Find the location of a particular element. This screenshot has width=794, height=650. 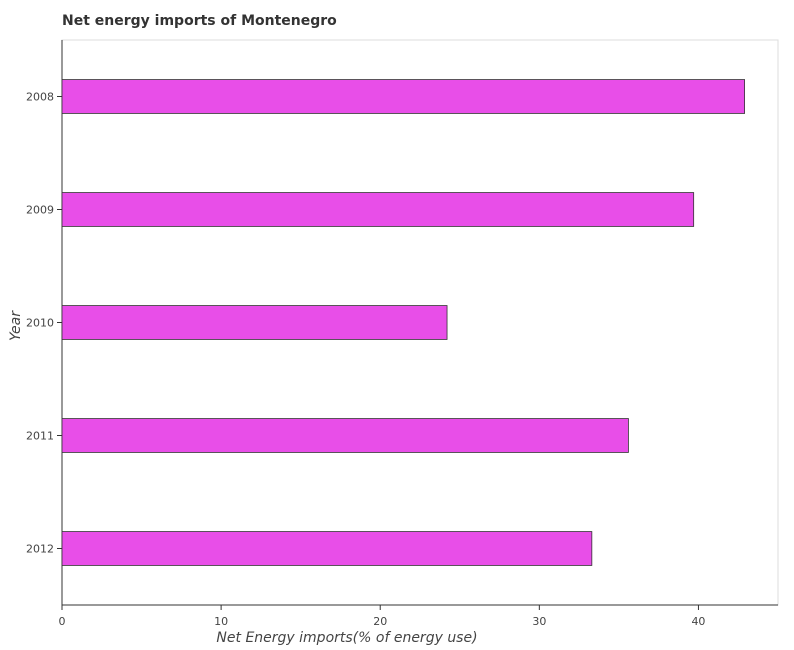

x-tick-label: 10 is located at coordinates (221, 621).